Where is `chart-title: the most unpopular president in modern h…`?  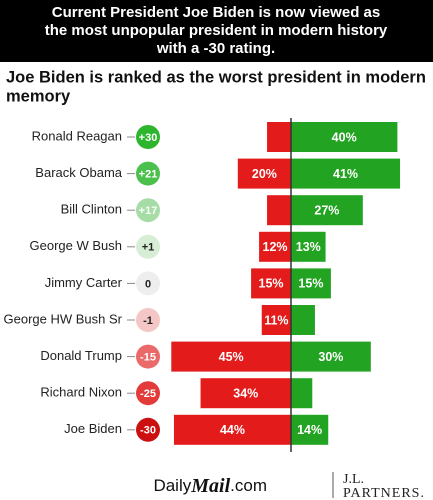
chart-title: the most unpopular president in modern h… is located at coordinates (216, 30).